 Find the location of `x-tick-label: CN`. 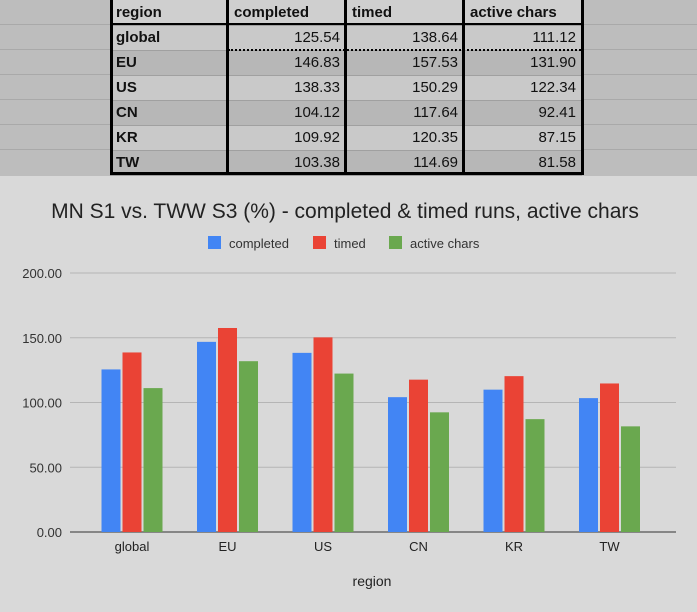

x-tick-label: CN is located at coordinates (418, 546).